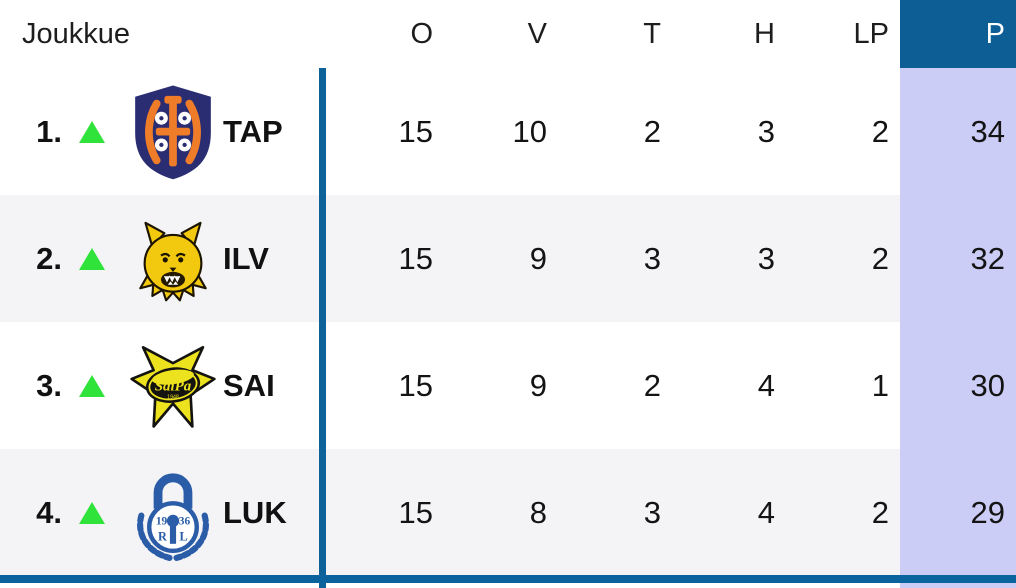 This screenshot has height=588, width=1016. I want to click on svg-text: SaiPa, so click(173, 386).